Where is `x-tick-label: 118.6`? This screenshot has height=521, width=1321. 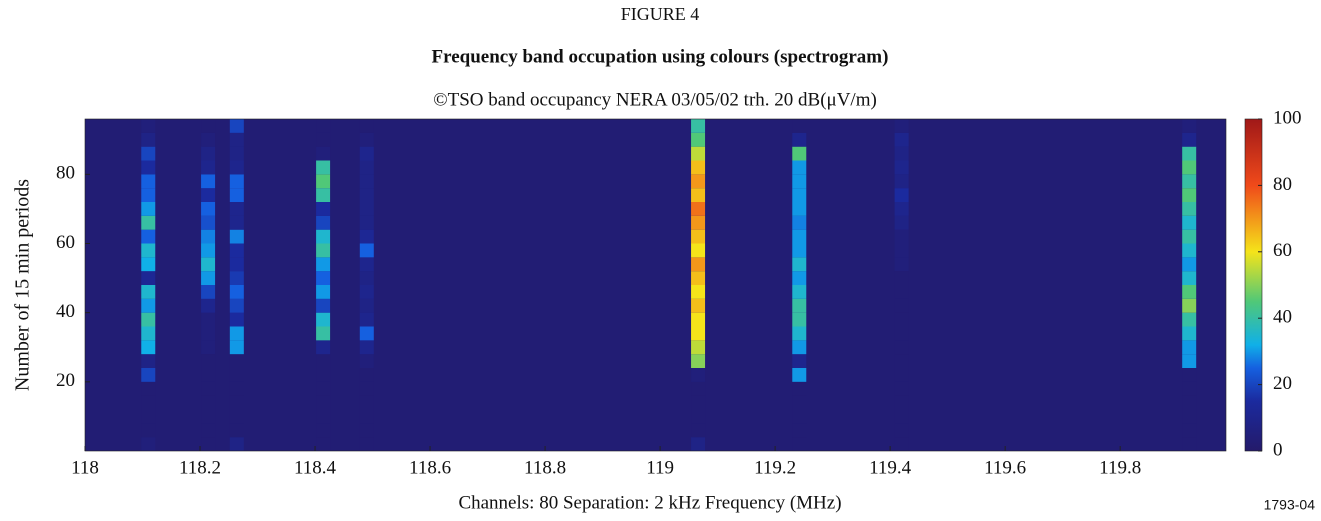 x-tick-label: 118.6 is located at coordinates (430, 467).